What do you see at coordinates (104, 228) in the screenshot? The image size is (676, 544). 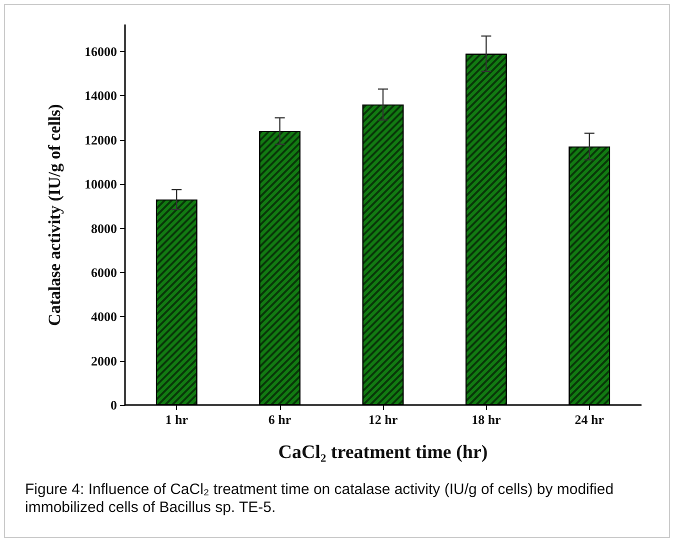 I see `y-tick-label: 8000` at bounding box center [104, 228].